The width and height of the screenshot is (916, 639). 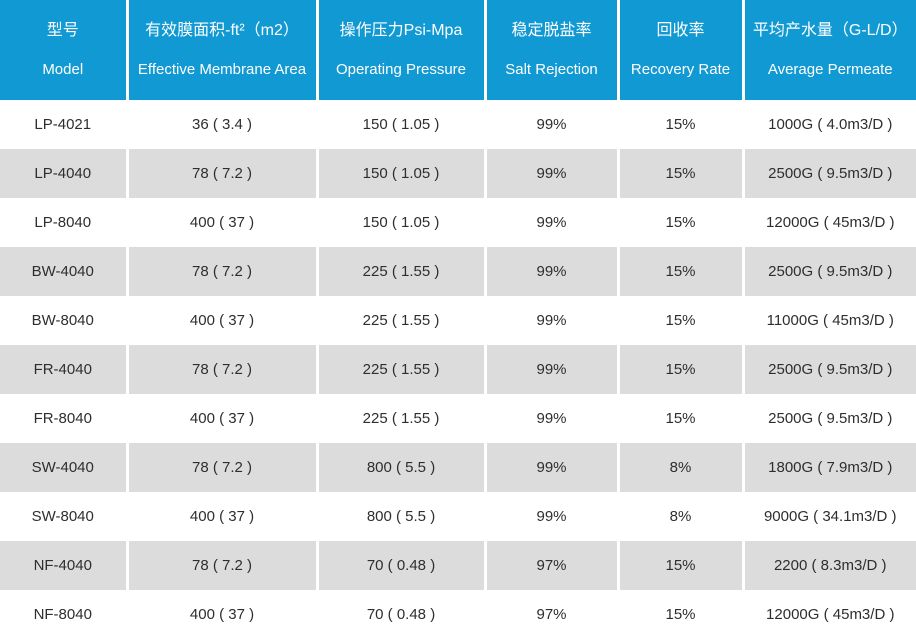 What do you see at coordinates (64, 271) in the screenshot?
I see `cell-model: BW-4040` at bounding box center [64, 271].